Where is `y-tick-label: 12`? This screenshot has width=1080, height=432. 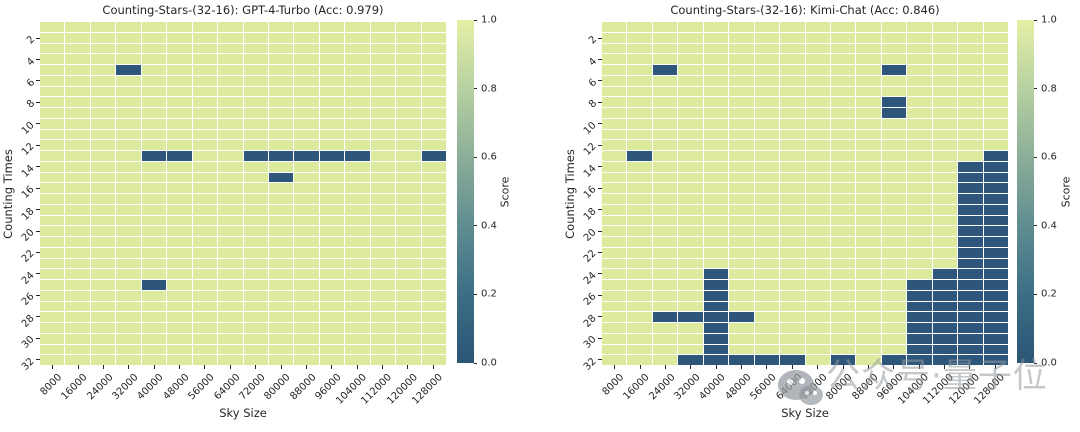 y-tick-label: 12 is located at coordinates (590, 150).